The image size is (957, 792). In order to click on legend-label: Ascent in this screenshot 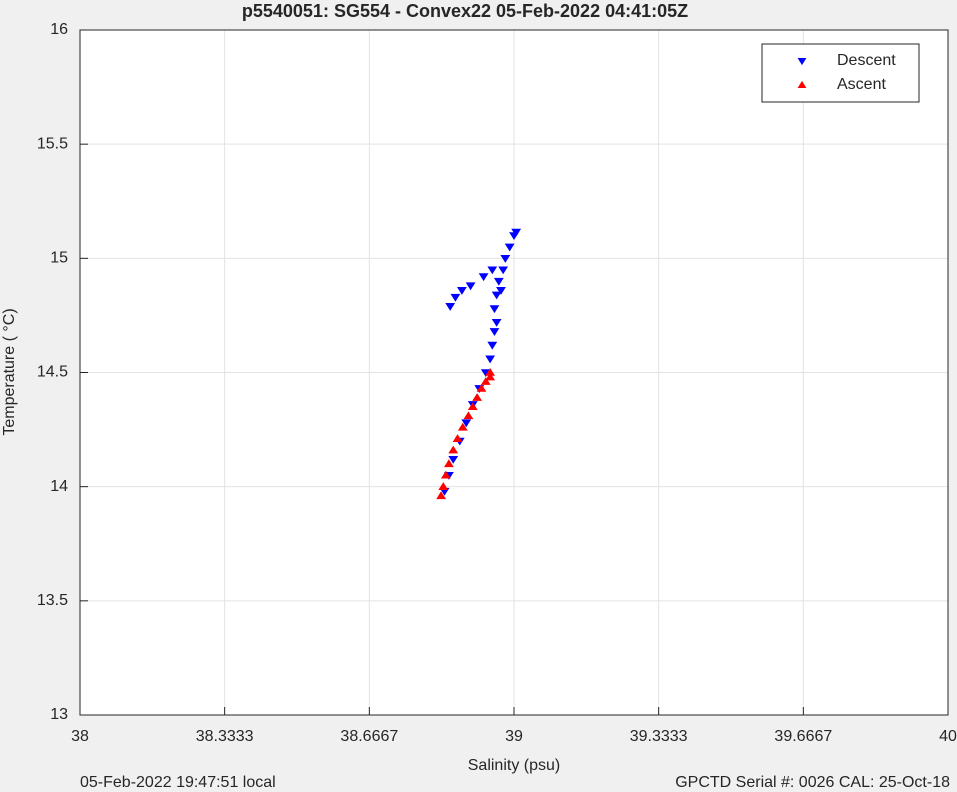, I will do `click(861, 84)`.